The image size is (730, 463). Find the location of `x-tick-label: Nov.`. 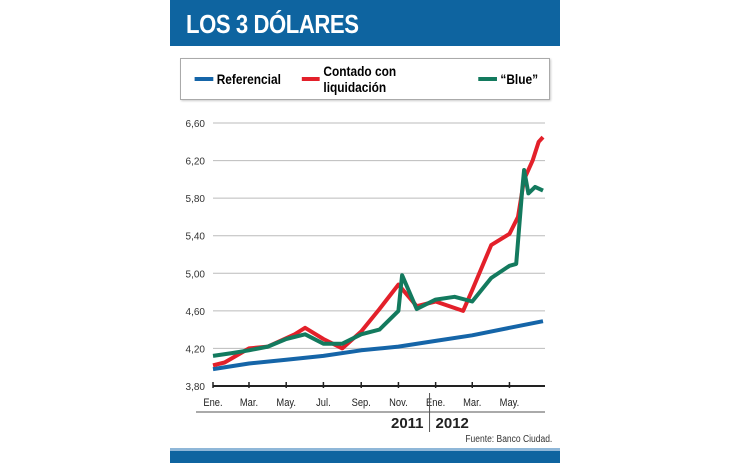

x-tick-label: Nov. is located at coordinates (398, 403).